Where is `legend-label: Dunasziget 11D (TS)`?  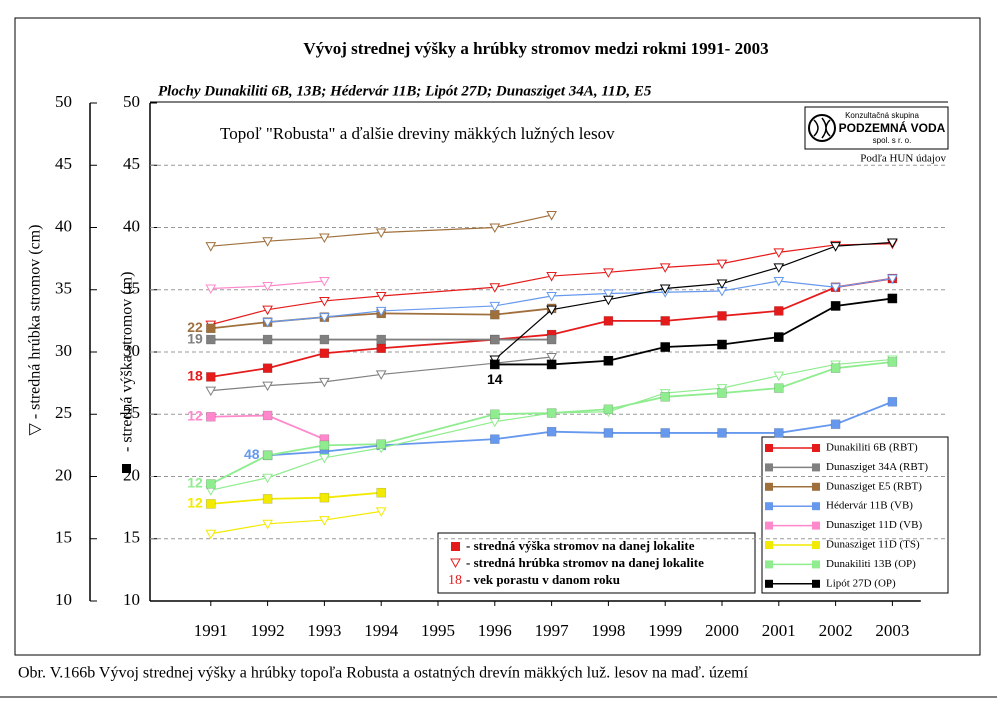 legend-label: Dunasziget 11D (TS) is located at coordinates (873, 545).